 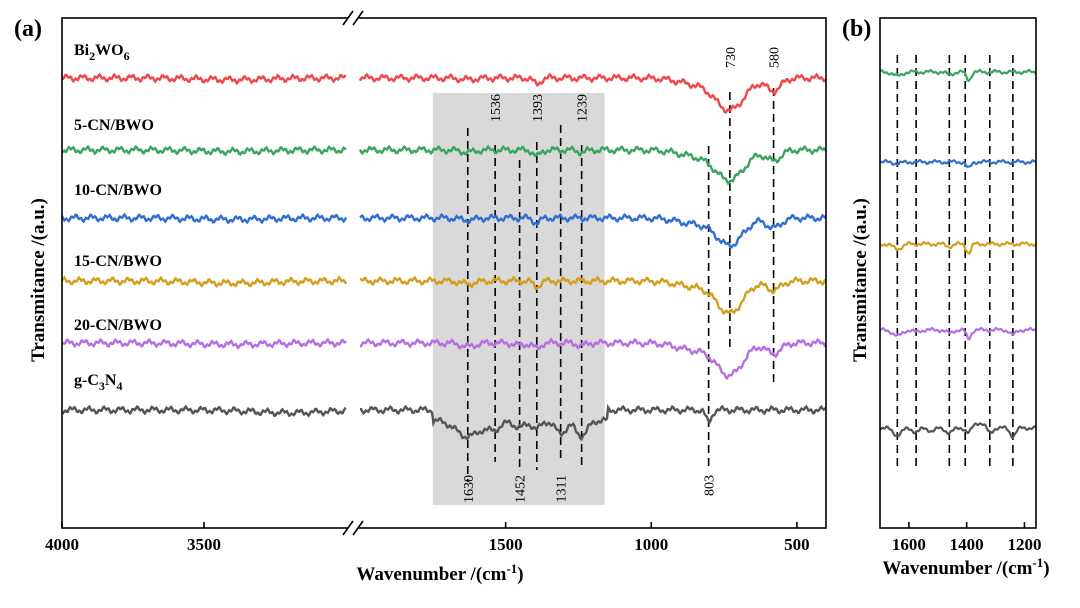 I want to click on series-label: 10-CN/BWO, so click(x=118, y=190).